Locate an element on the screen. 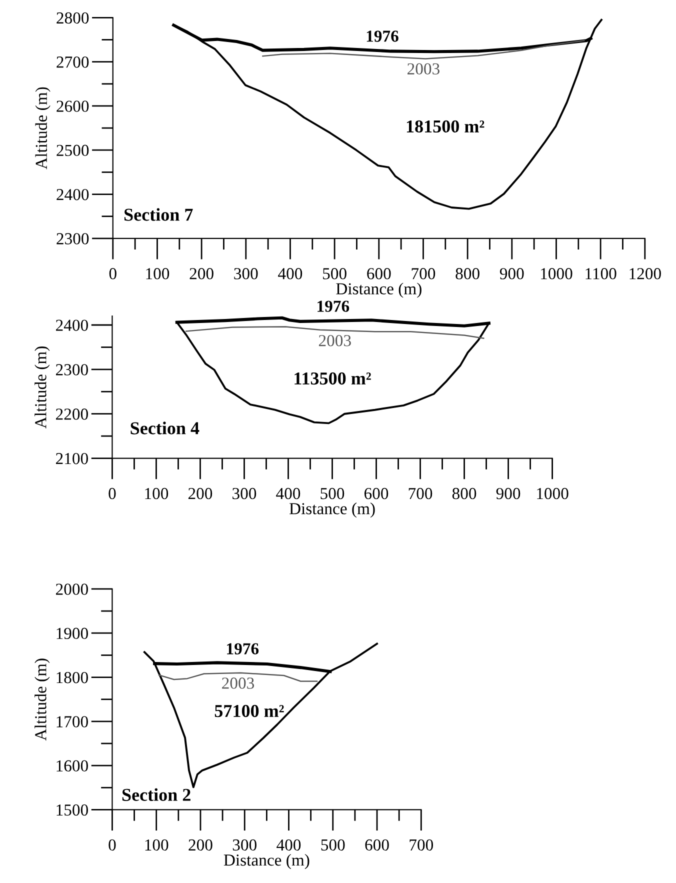 The image size is (676, 883). annotation: 181500 m² is located at coordinates (445, 126).